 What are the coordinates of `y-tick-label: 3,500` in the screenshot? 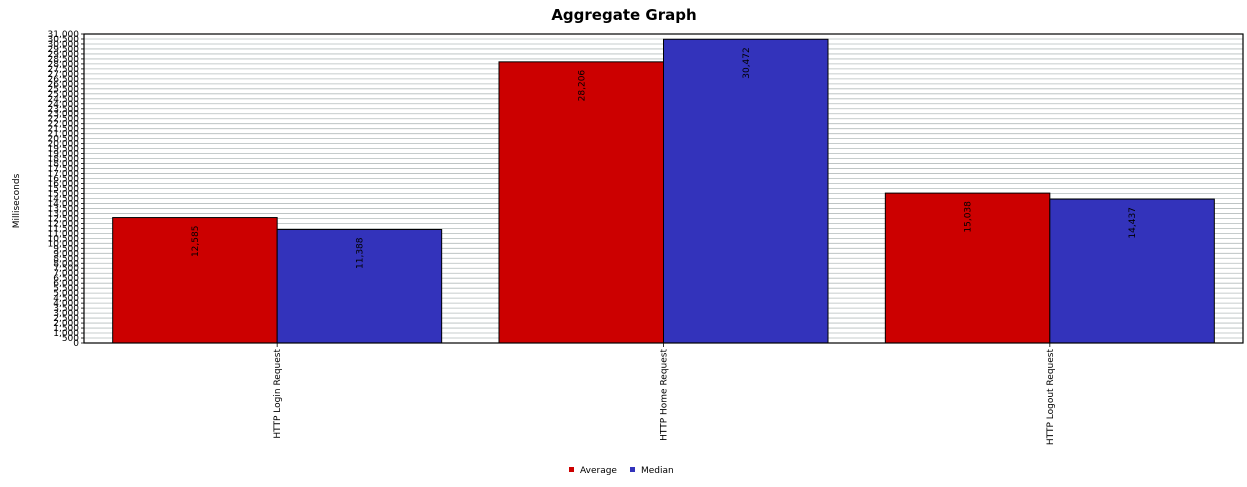 It's located at (66, 309).